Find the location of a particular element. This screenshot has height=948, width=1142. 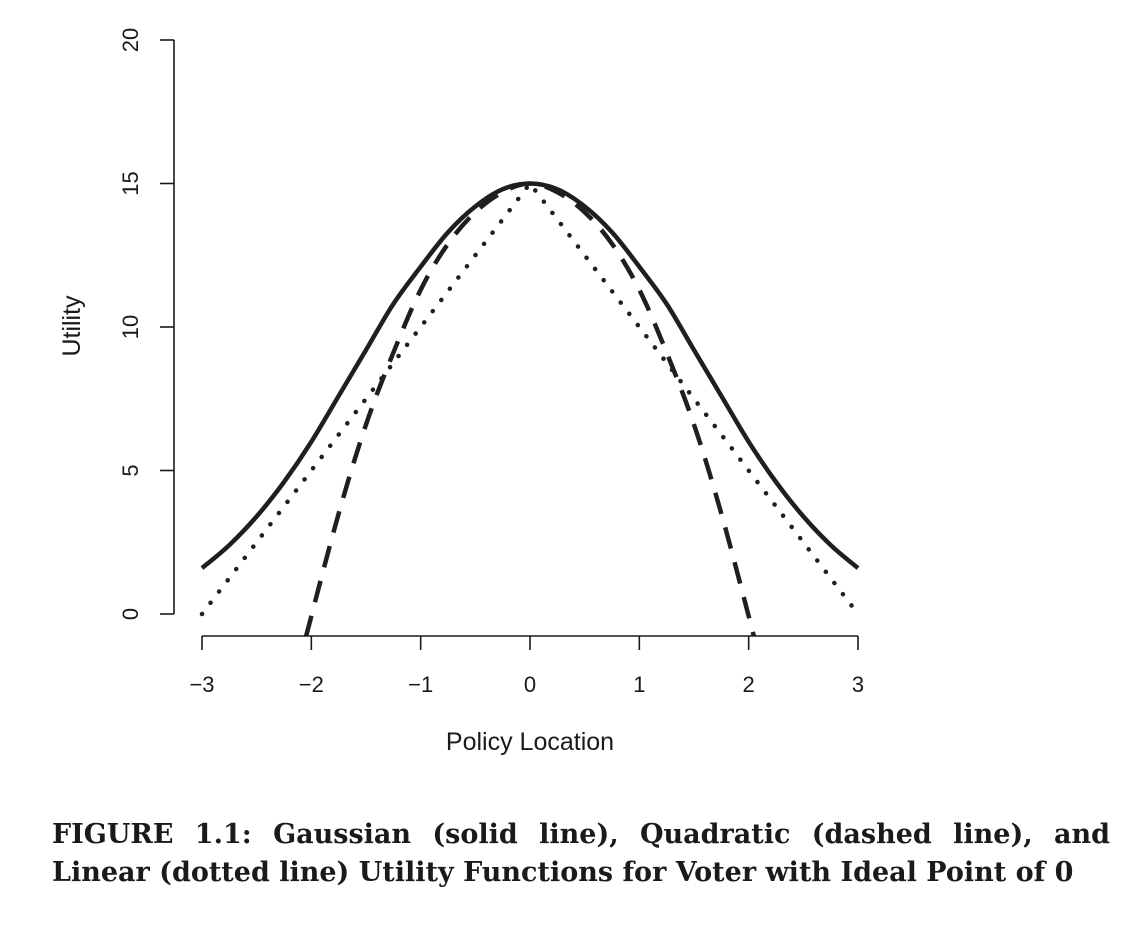

x-tick-label: 3 is located at coordinates (858, 684).